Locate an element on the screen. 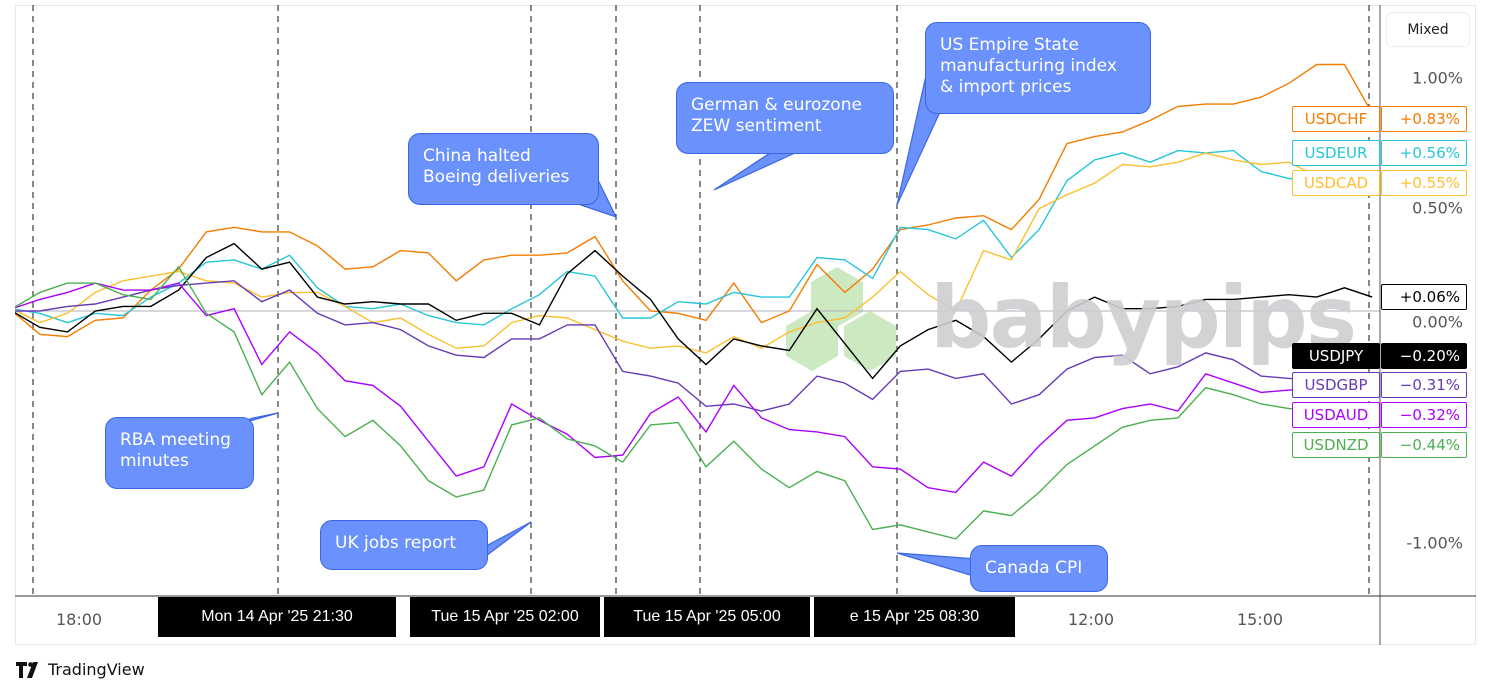 This screenshot has width=1491, height=698. series-value-tag: +0.55% is located at coordinates (1424, 183).